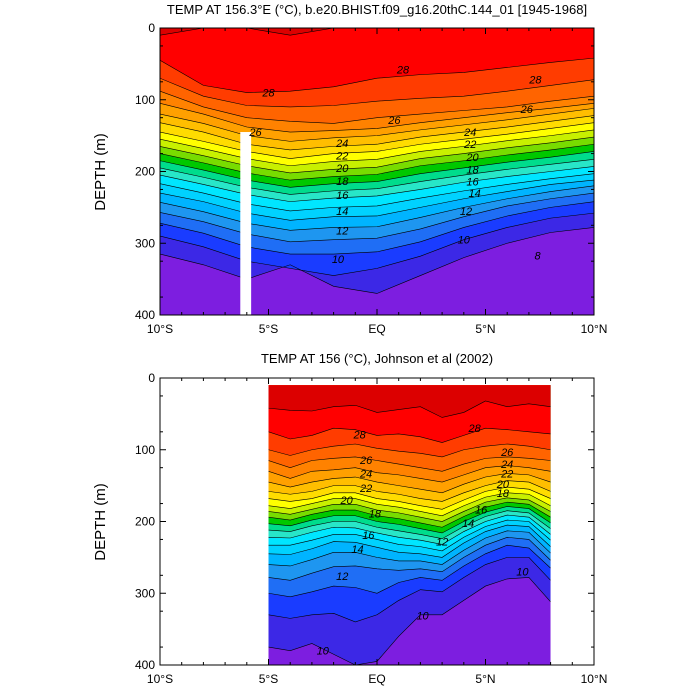 The image size is (700, 700). What do you see at coordinates (100, 172) in the screenshot?
I see `top-y-axis-label: DEPTH (m)` at bounding box center [100, 172].